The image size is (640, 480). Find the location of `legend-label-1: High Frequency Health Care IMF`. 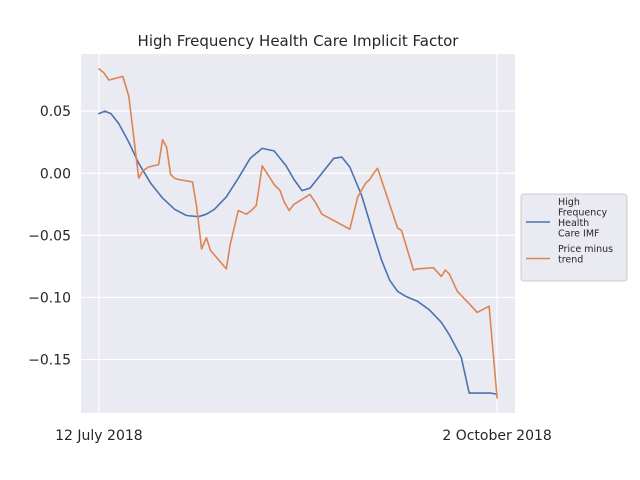

legend-label-1: High Frequency Health Care IMF is located at coordinates (582, 218).